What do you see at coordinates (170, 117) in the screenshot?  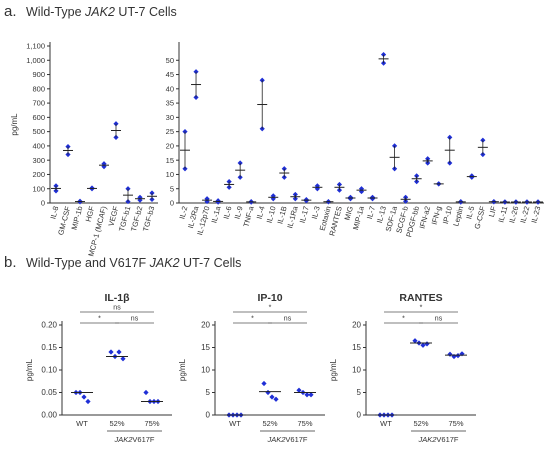 I see `y-tick-label: 30` at bounding box center [170, 117].